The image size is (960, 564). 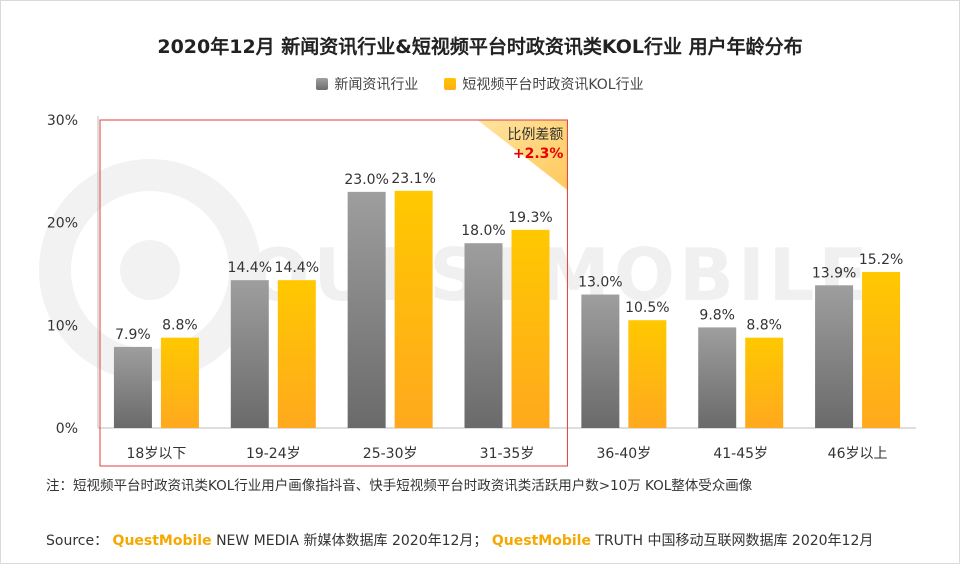 What do you see at coordinates (740, 454) in the screenshot?
I see `x-tick-label: 41-45岁` at bounding box center [740, 454].